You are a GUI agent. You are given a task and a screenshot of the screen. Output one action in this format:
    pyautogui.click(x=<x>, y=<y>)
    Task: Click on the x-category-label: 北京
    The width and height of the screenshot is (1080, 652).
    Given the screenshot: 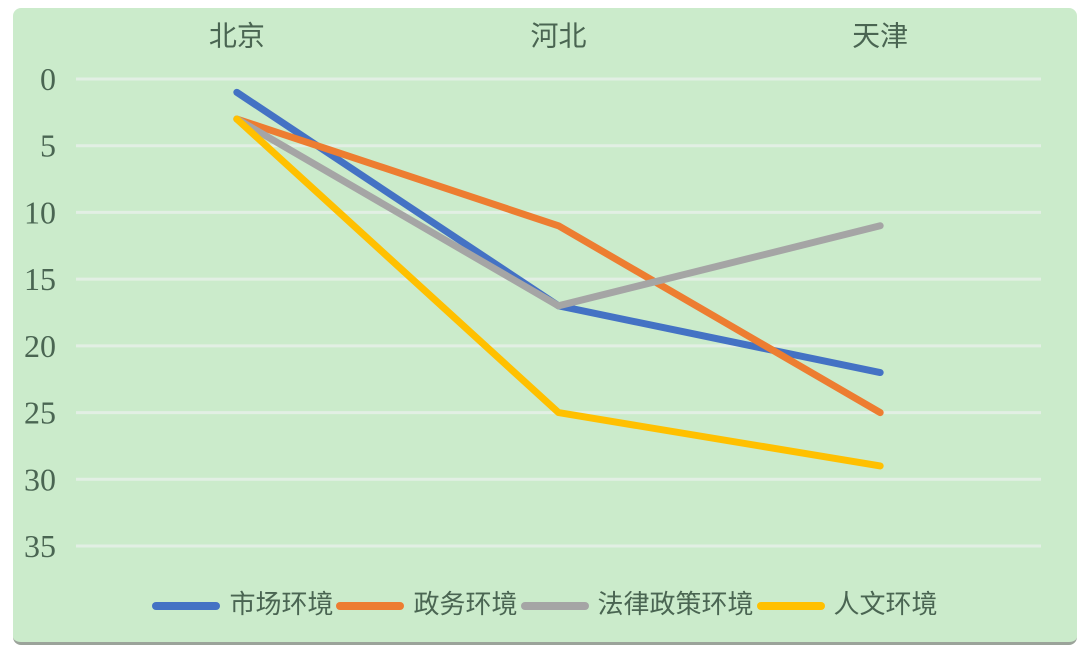 What is the action you would take?
    pyautogui.click(x=237, y=37)
    